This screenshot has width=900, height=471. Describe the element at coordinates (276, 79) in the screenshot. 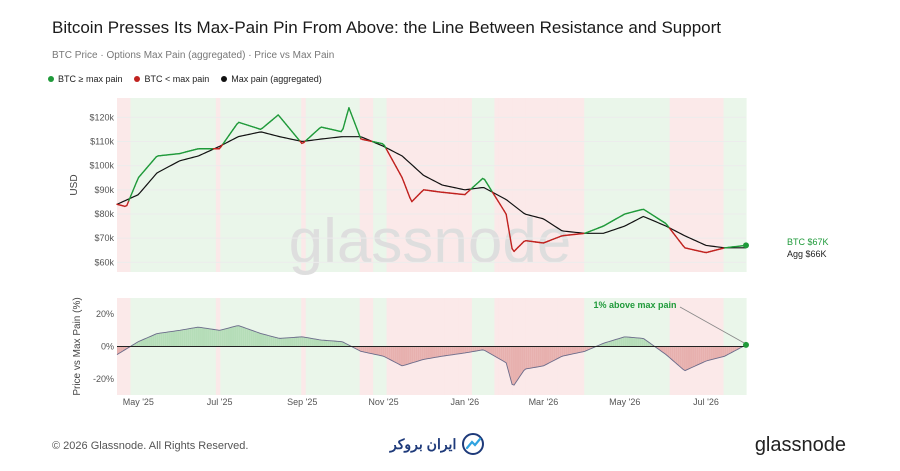

I see `legend-label-maxpain: Max pain (aggregated)` at that location.